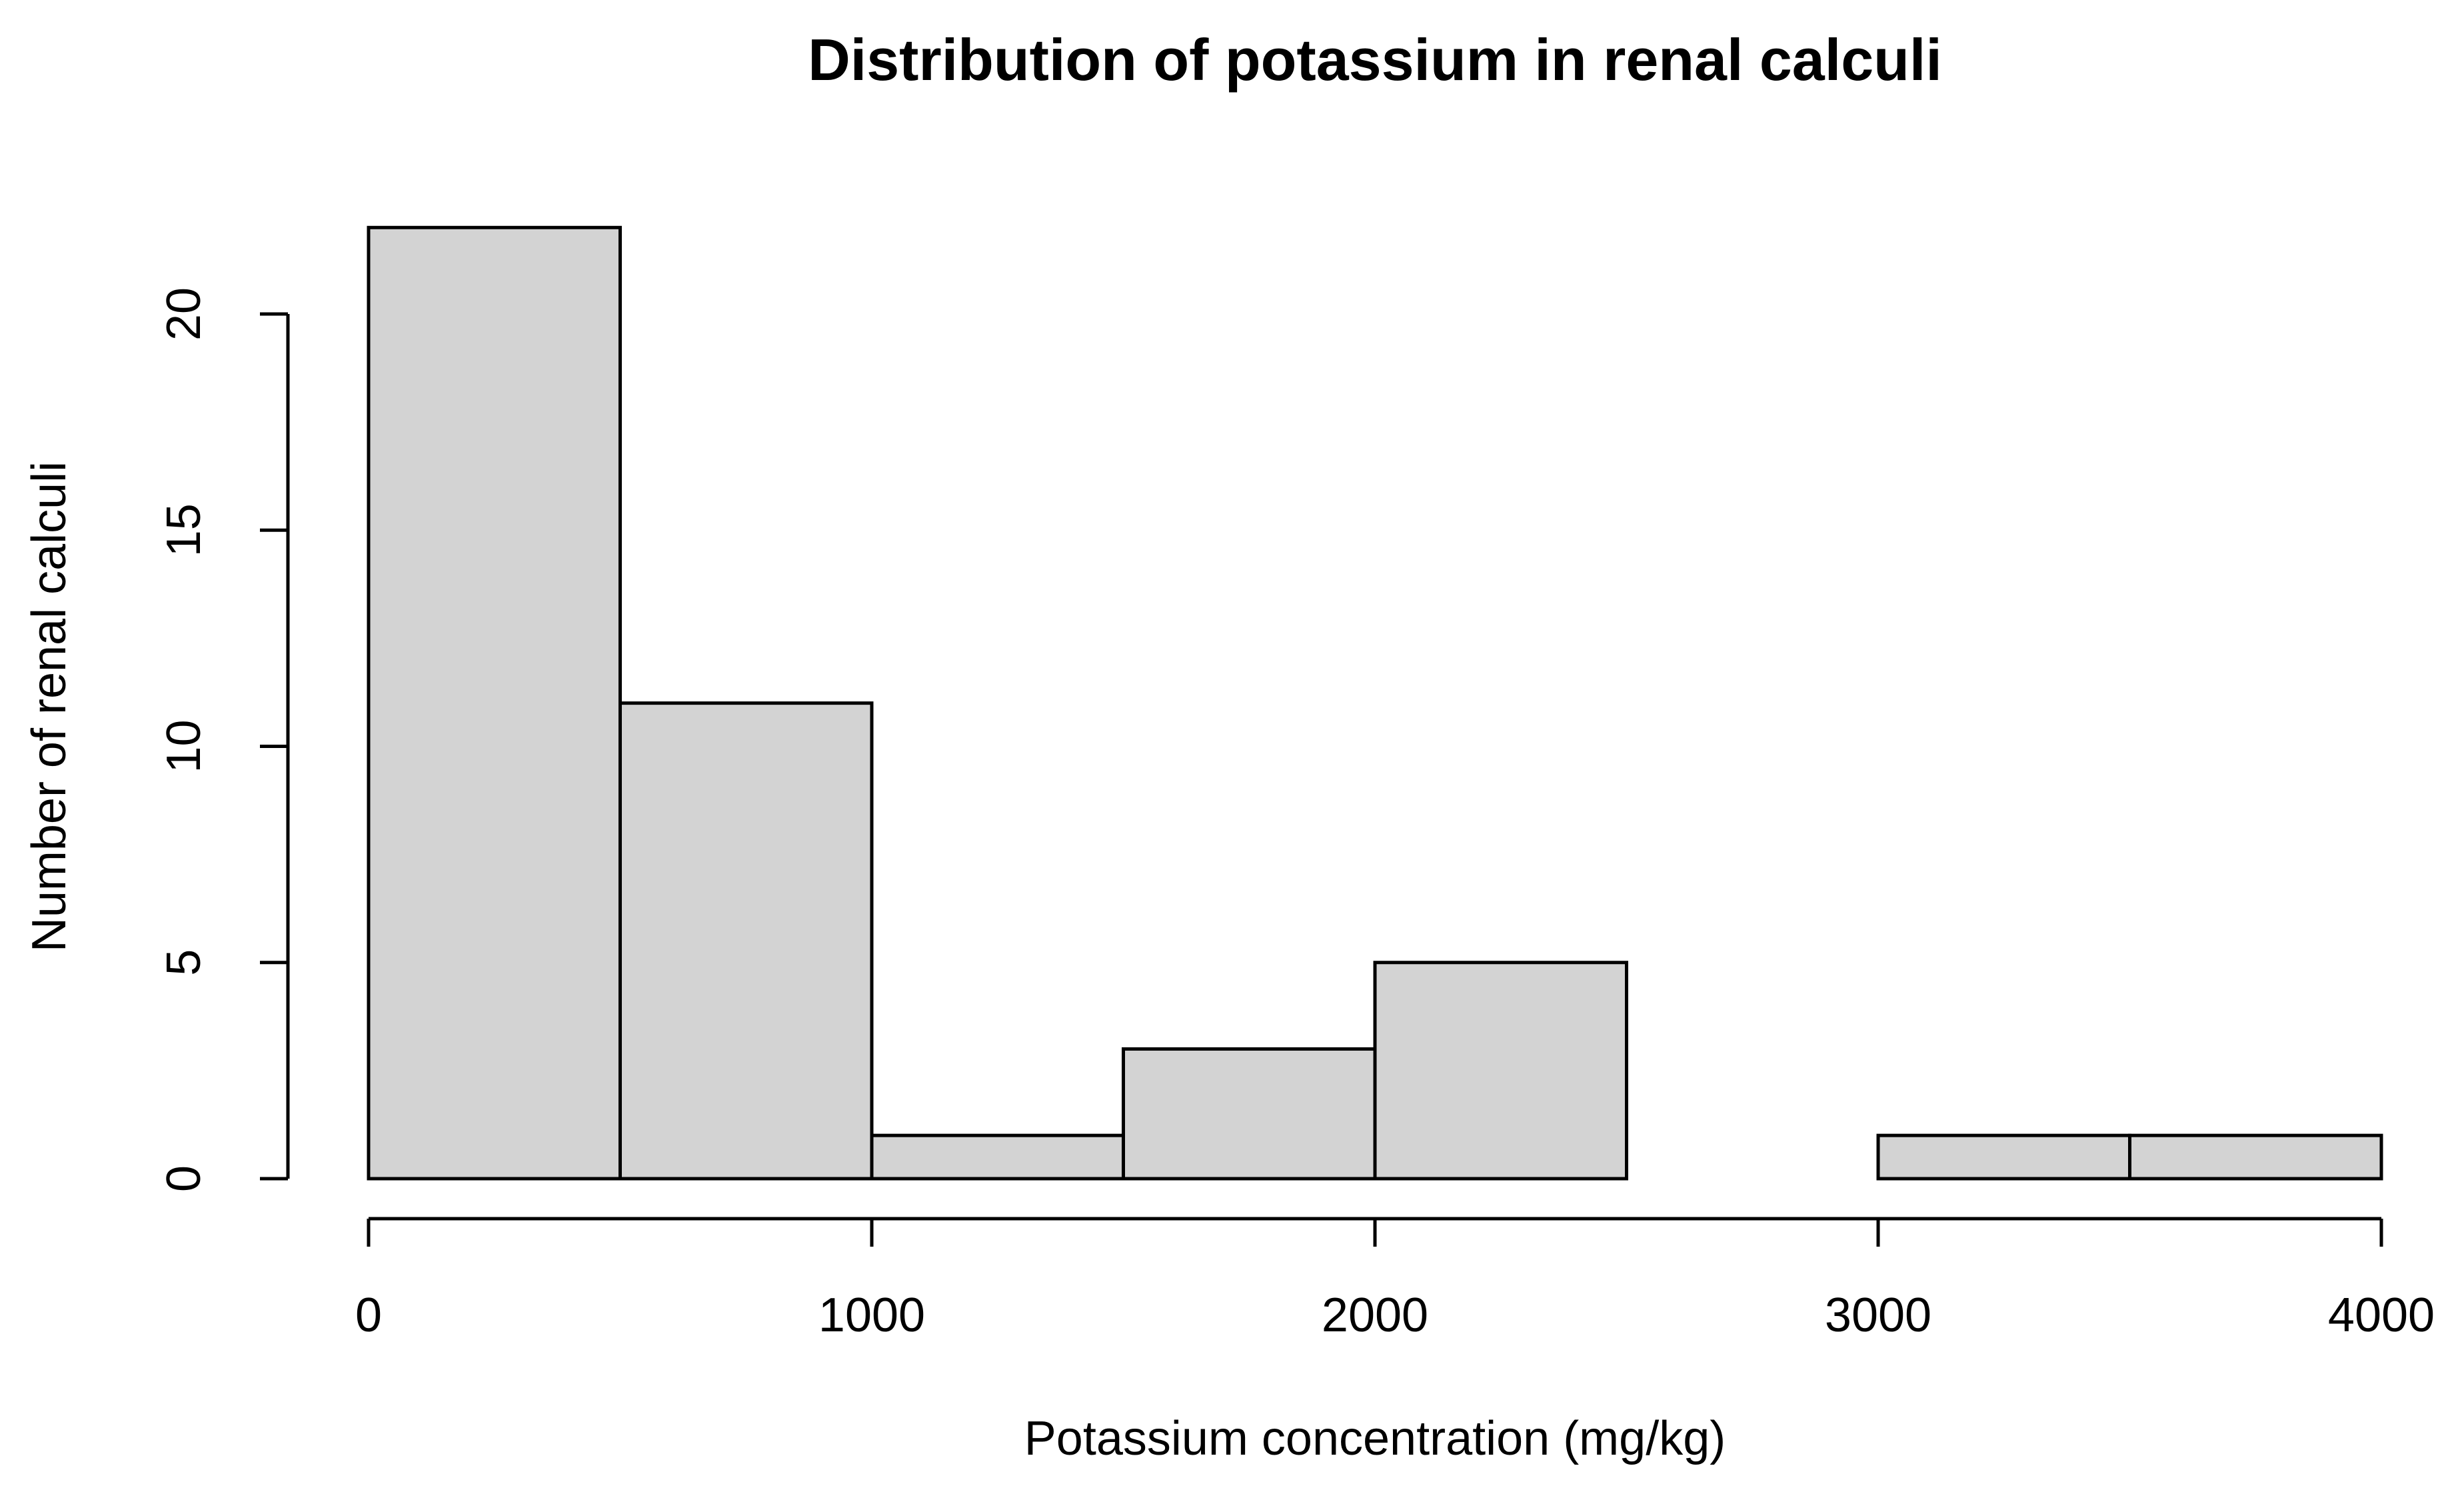  Describe the element at coordinates (1878, 1315) in the screenshot. I see `x-tick-label: 3000` at that location.